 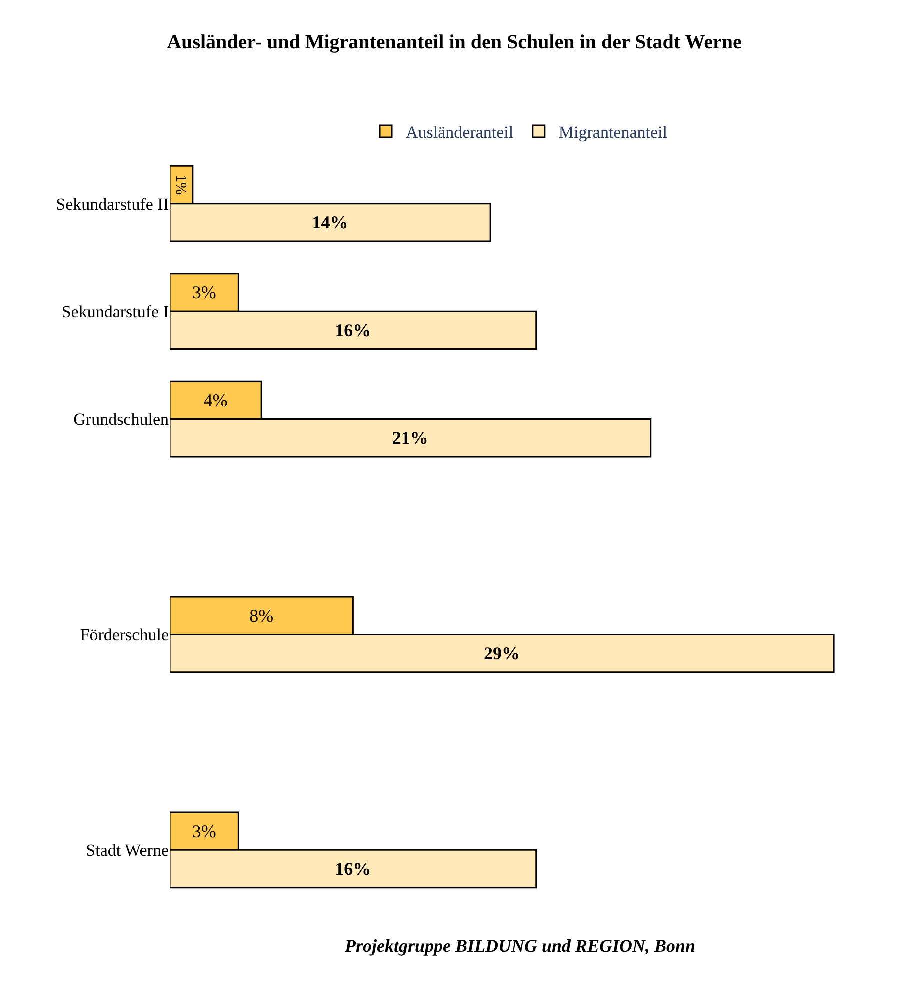 What do you see at coordinates (613, 132) in the screenshot?
I see `legend-label: Migrantenanteil` at bounding box center [613, 132].